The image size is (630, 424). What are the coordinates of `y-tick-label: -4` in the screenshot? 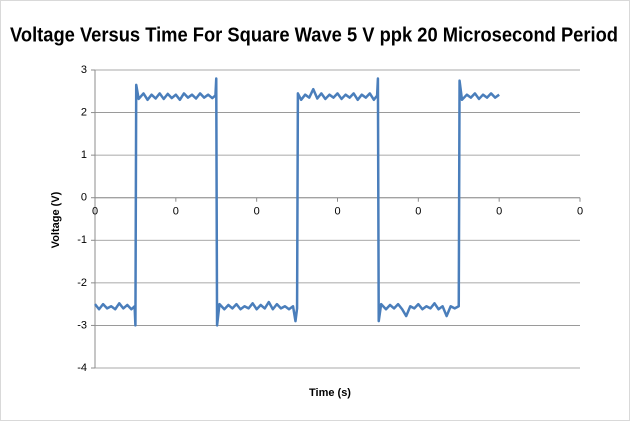 It's located at (82, 368).